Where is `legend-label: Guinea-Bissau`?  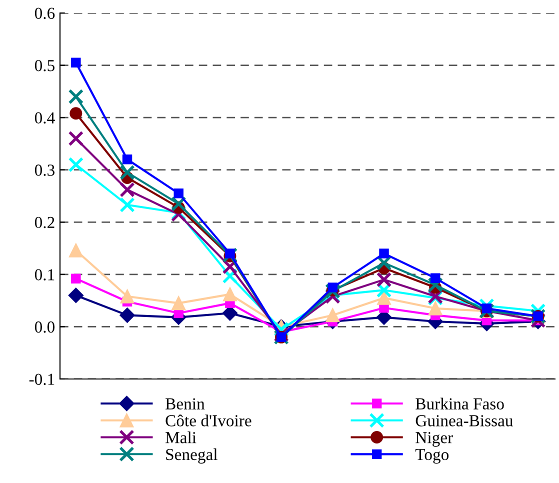
legend-label: Guinea-Bissau is located at coordinates (464, 420).